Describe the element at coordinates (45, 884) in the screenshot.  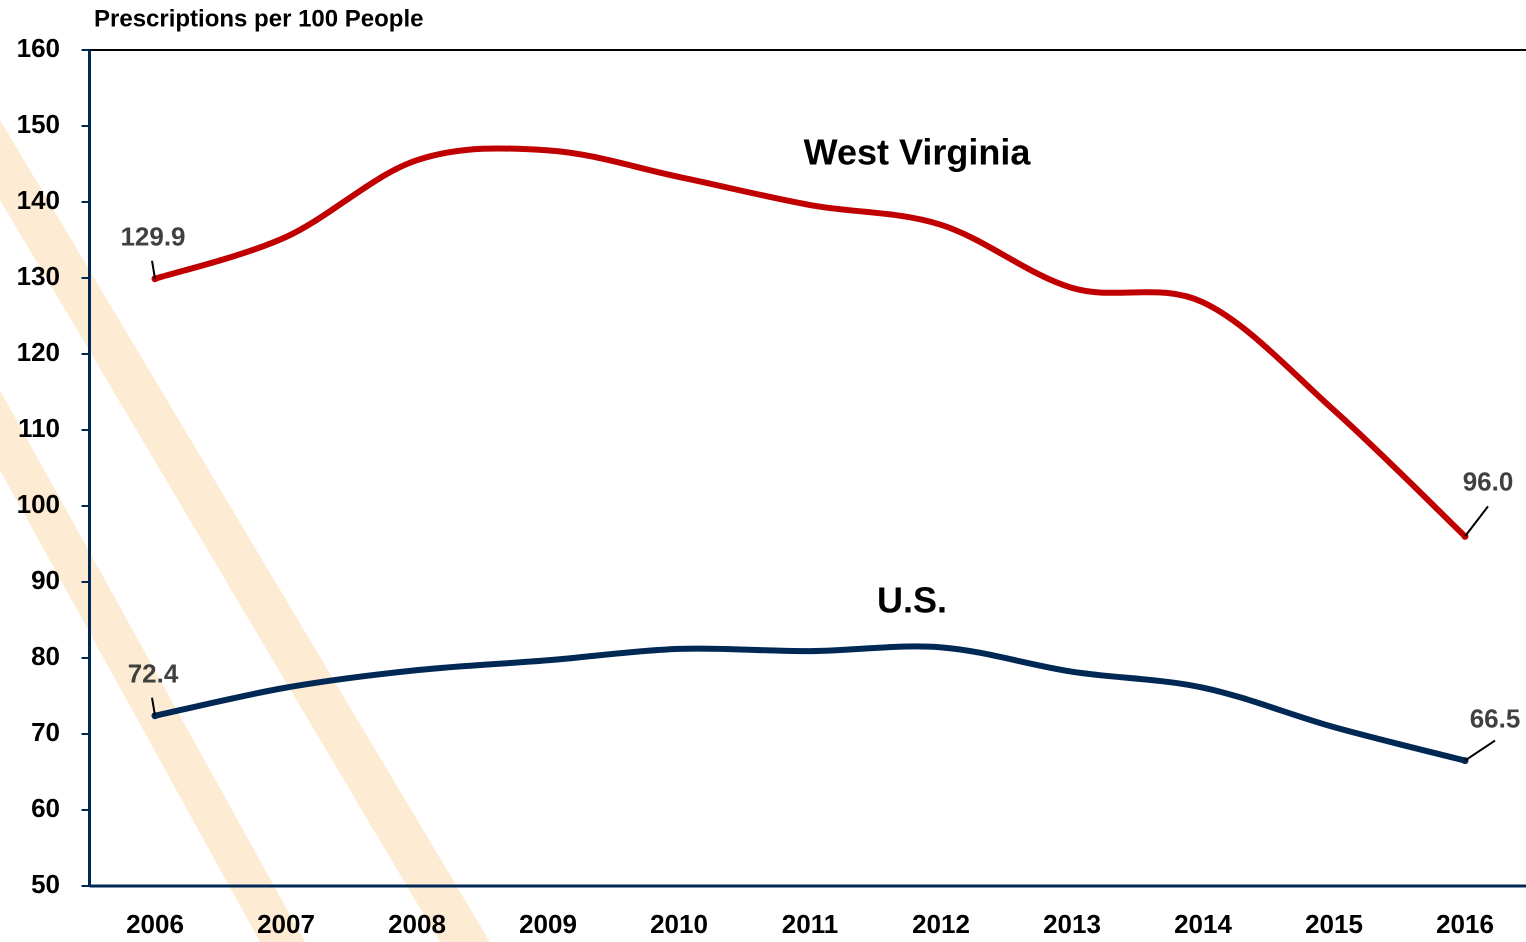
I see `y-tick-label: 50` at that location.